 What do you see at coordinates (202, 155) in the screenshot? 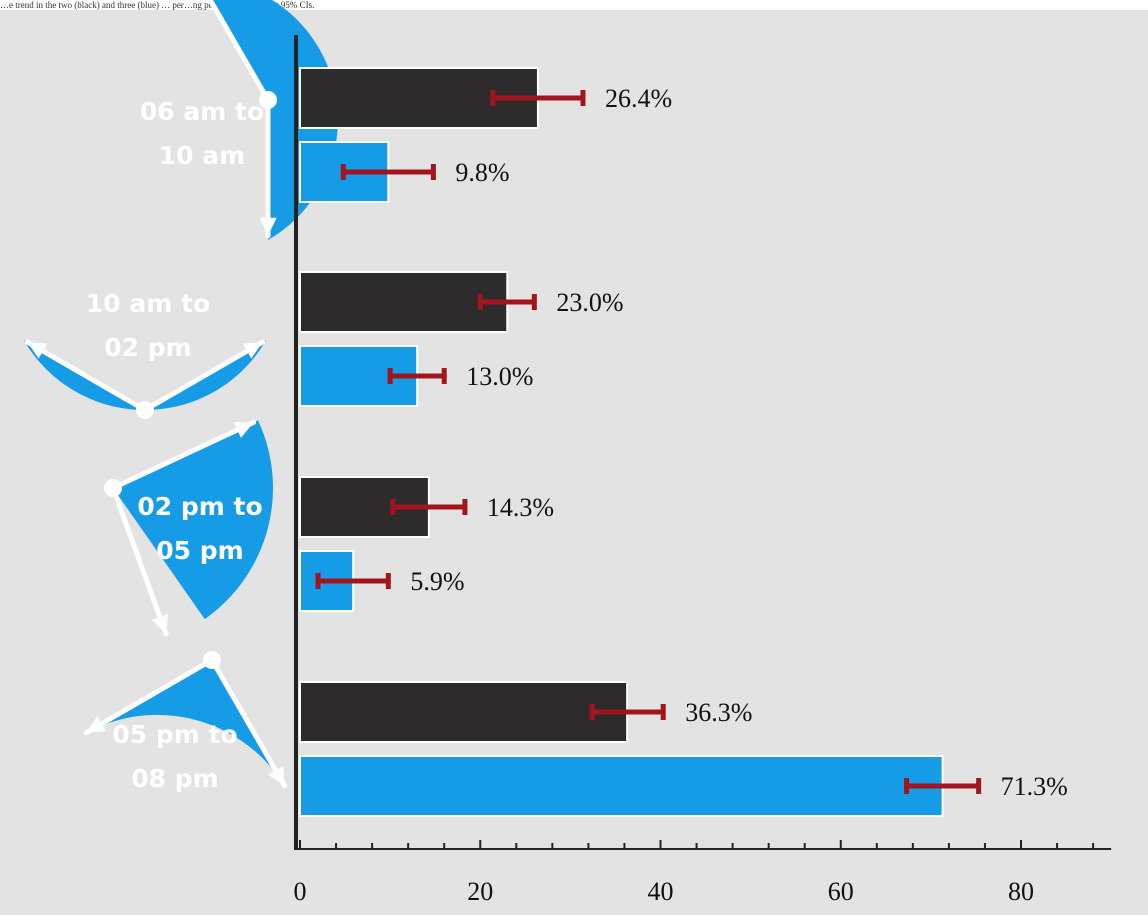
I see `category-label: 10 am` at bounding box center [202, 155].